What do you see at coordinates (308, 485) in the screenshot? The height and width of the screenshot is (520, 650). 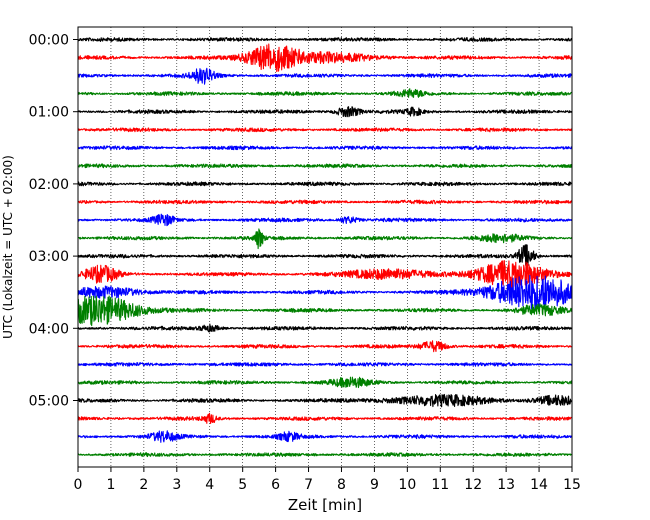 I see `x-tick-label: 7` at bounding box center [308, 485].